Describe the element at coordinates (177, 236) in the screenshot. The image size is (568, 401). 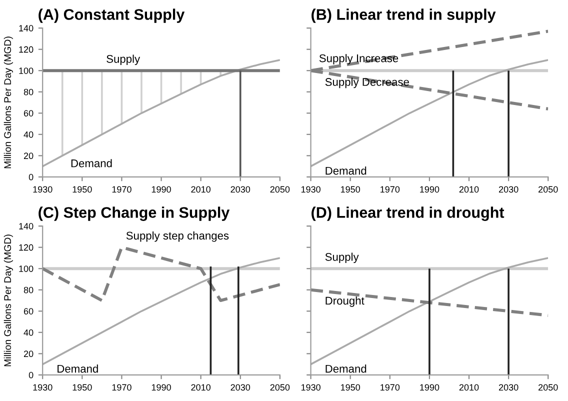
I see `annotation: Supply step changes` at that location.